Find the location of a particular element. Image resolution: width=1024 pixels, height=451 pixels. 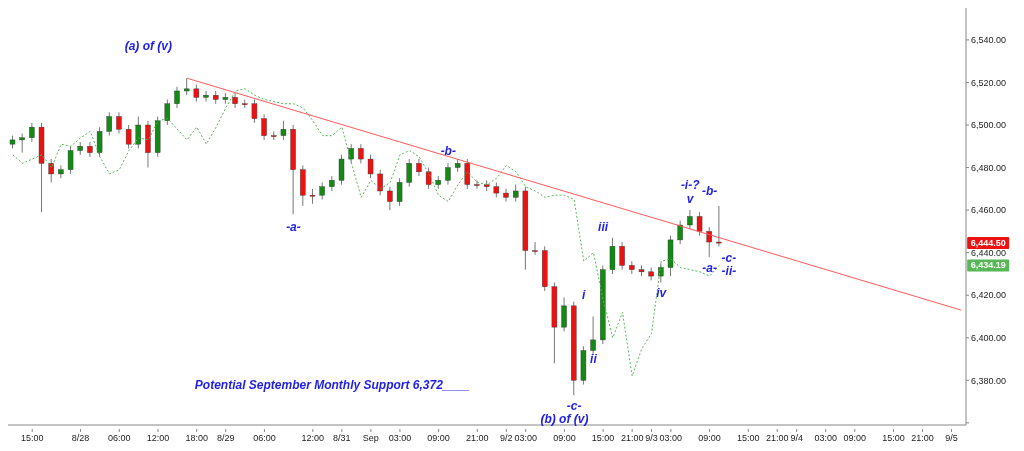

y-tick-label: 6,480.00 is located at coordinates (989, 167).